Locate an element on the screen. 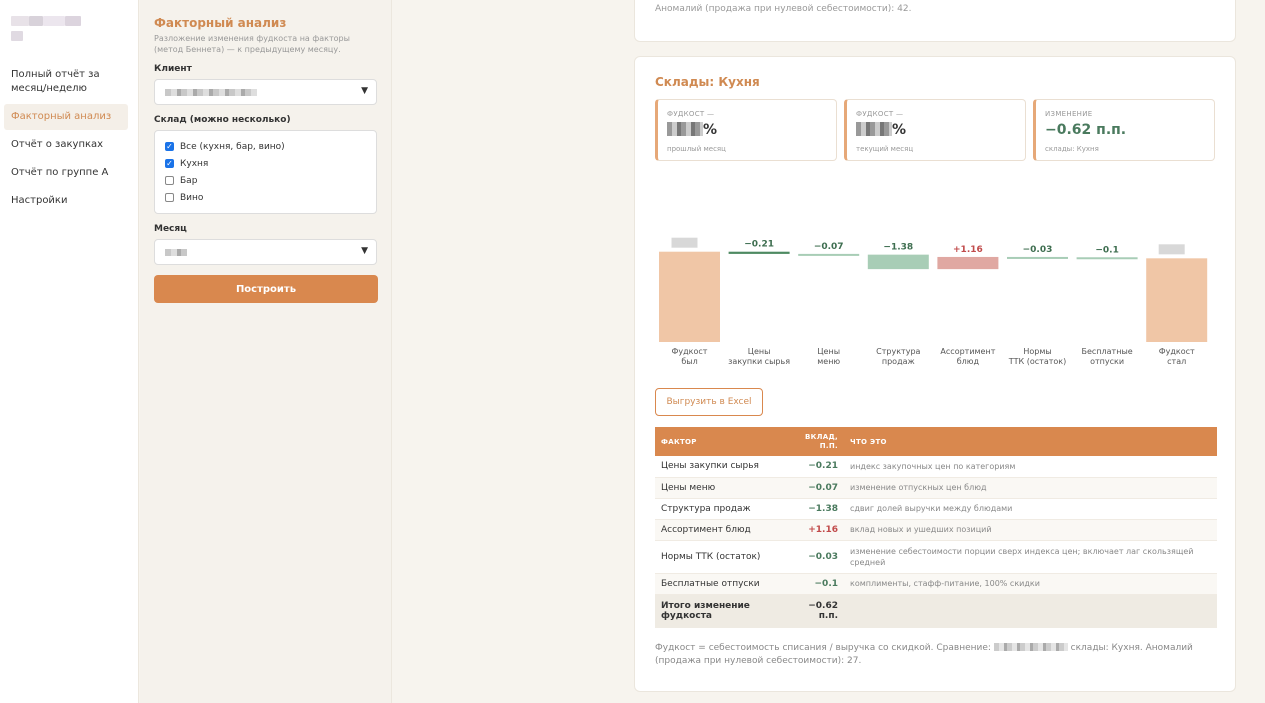  column-header-what: ЧТО ЭТО is located at coordinates (1030, 441).